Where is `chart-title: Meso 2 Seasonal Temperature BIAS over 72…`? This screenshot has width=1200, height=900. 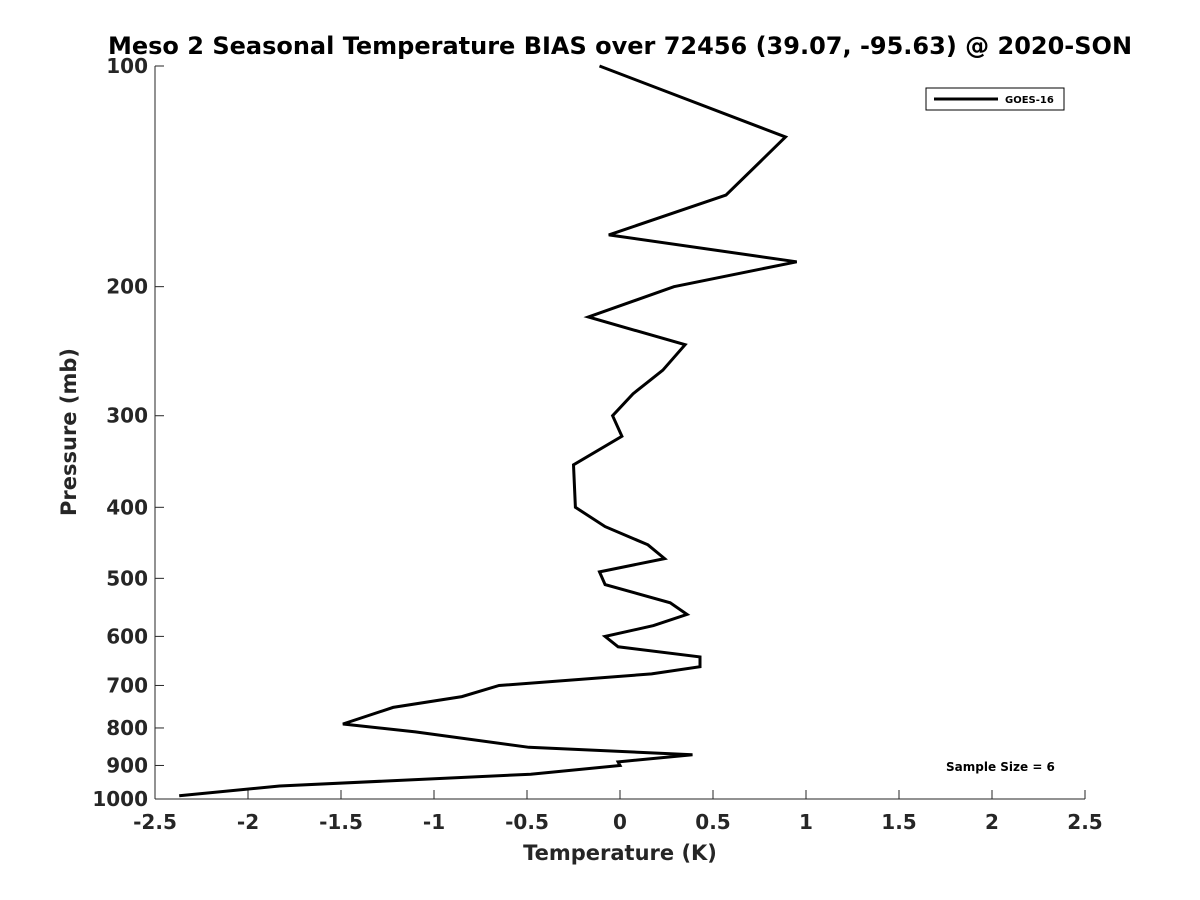 chart-title: Meso 2 Seasonal Temperature BIAS over 72… is located at coordinates (620, 46).